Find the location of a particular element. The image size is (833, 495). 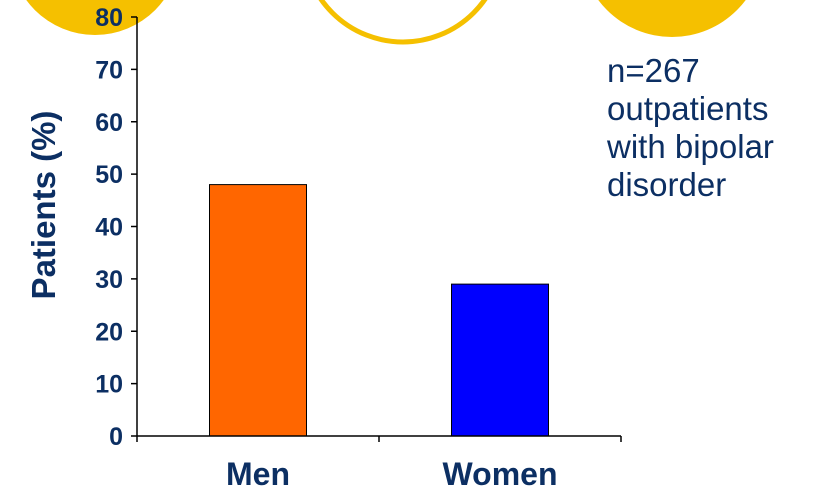

y-tick-label: 20 is located at coordinates (109, 332).